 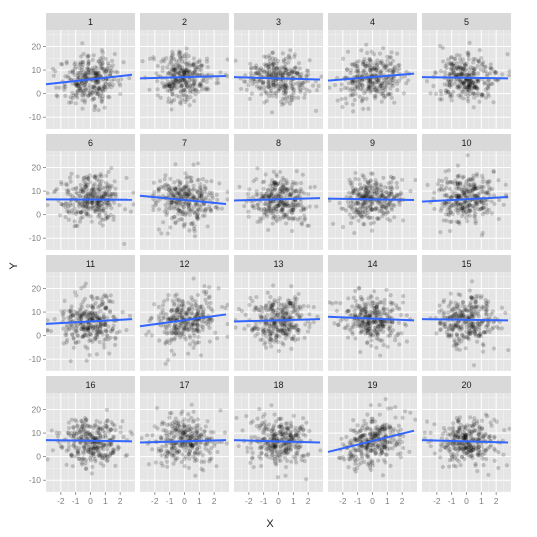 I want to click on trend-line, so click(x=277, y=320).